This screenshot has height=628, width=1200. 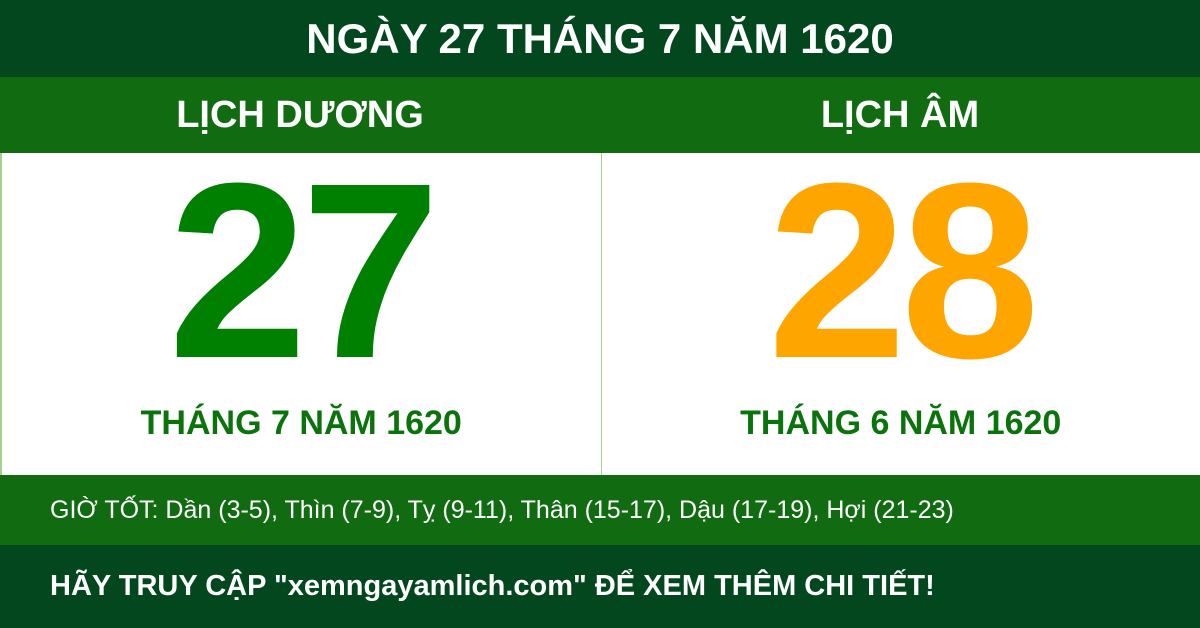 What do you see at coordinates (901, 423) in the screenshot?
I see `lunar-month-year: THÁNG 6 NĂM 1620` at bounding box center [901, 423].